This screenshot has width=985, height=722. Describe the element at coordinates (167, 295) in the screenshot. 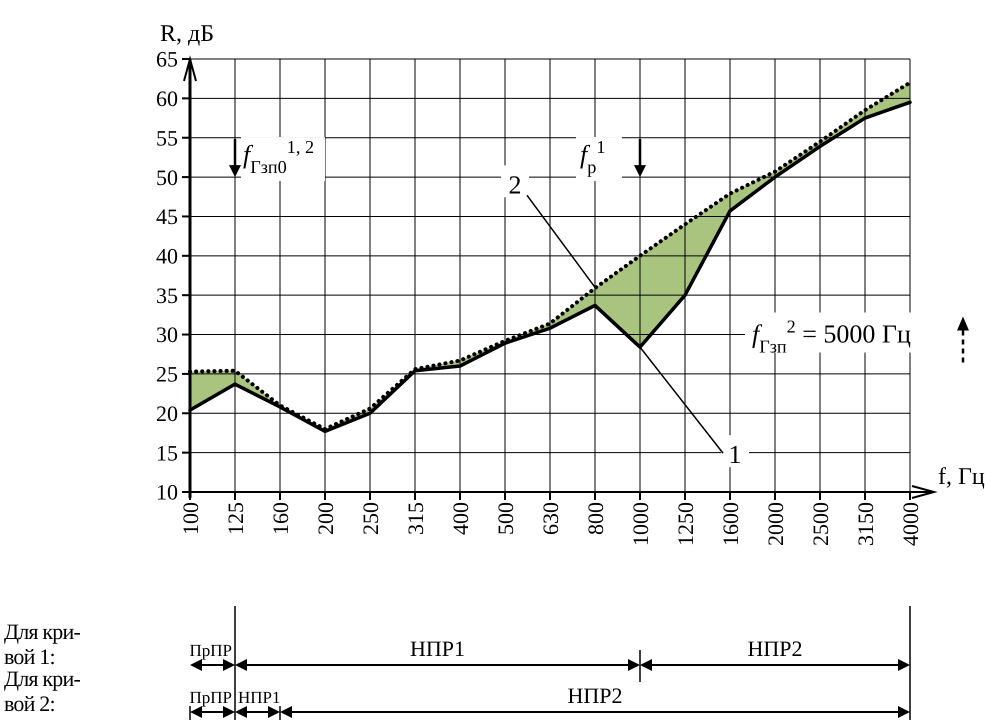

I see `y-tick-label: 35` at that location.